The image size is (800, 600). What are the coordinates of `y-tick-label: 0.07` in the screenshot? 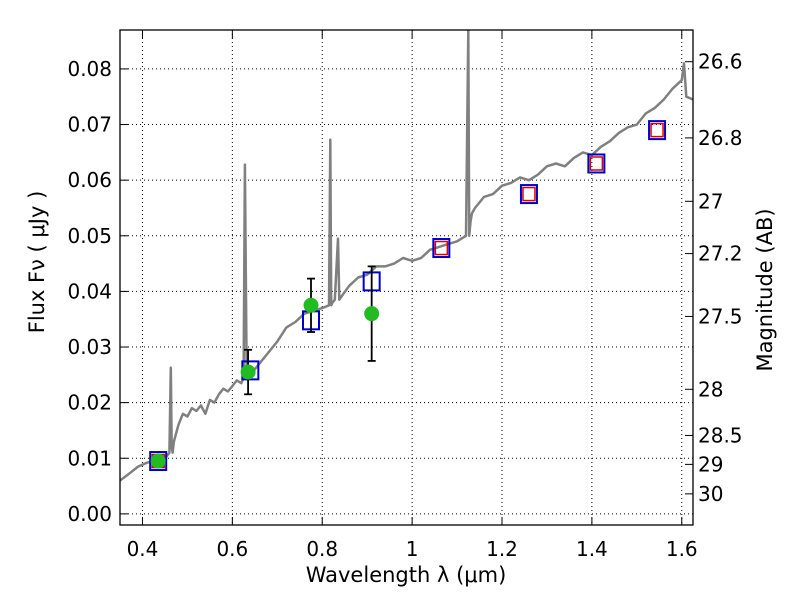 It's located at (89, 125).